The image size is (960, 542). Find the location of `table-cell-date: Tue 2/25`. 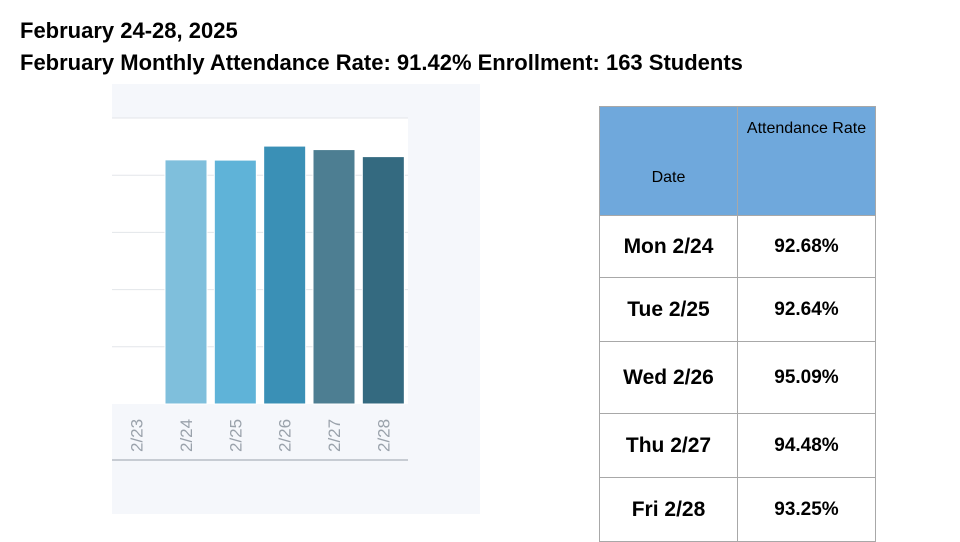

table-cell-date: Tue 2/25 is located at coordinates (668, 309).